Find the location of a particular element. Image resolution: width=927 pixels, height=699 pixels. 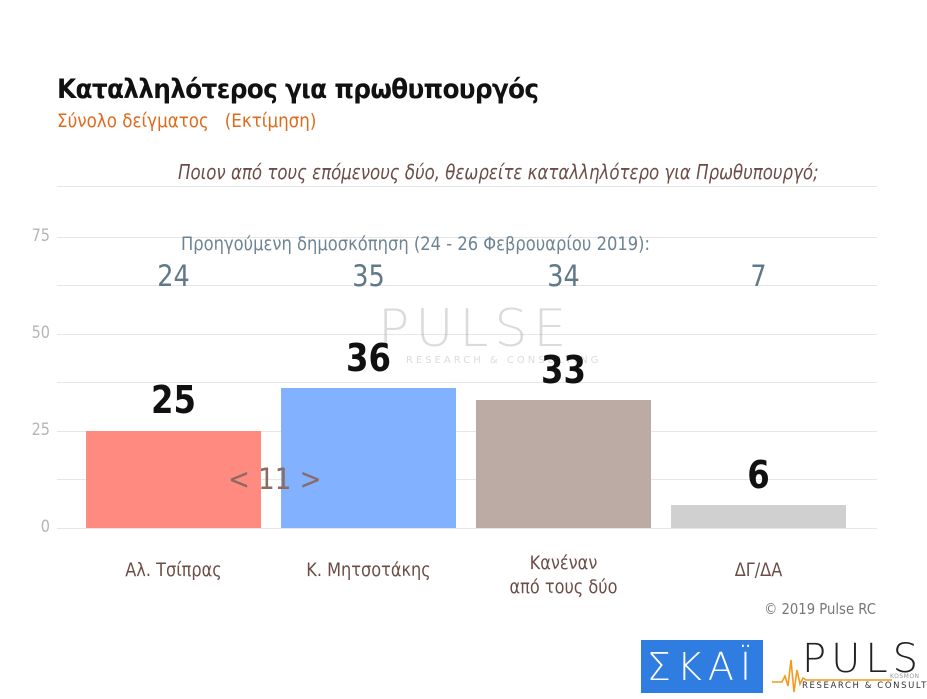

y-tick-25: 25 is located at coordinates (40, 430).